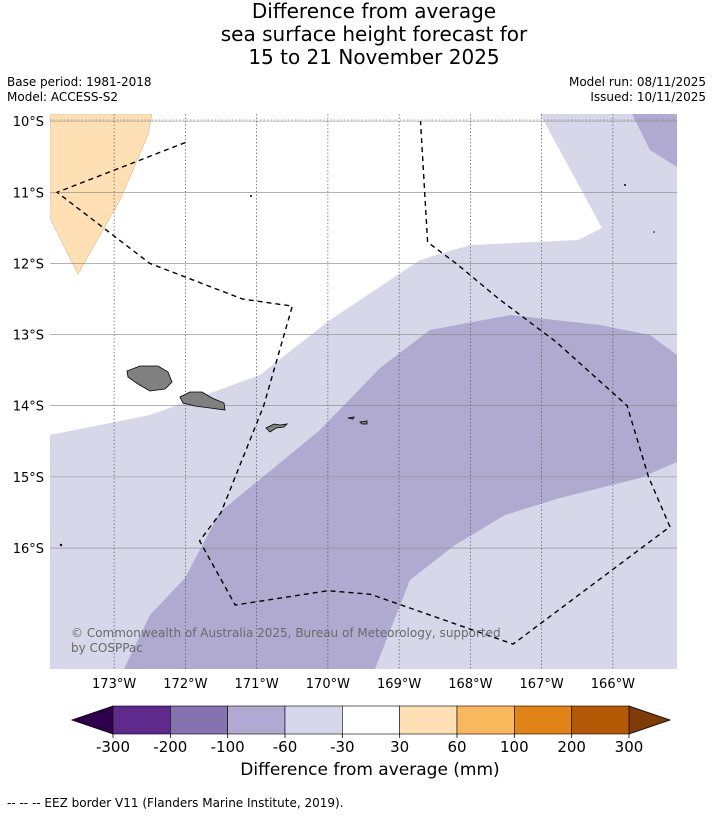  I want to click on colorbar-label: Difference from average (mm), so click(370, 770).